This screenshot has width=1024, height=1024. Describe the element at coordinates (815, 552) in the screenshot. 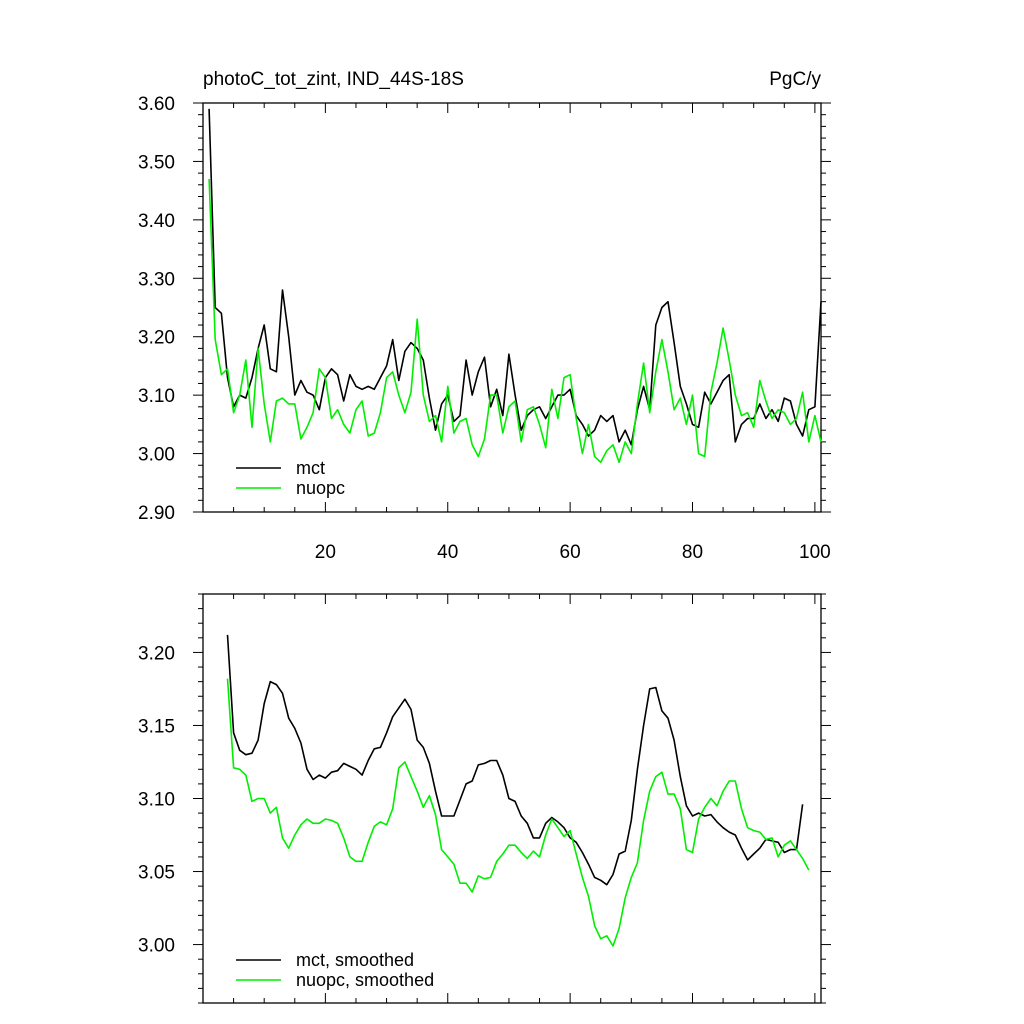

I see `x-tick-label: 100` at that location.